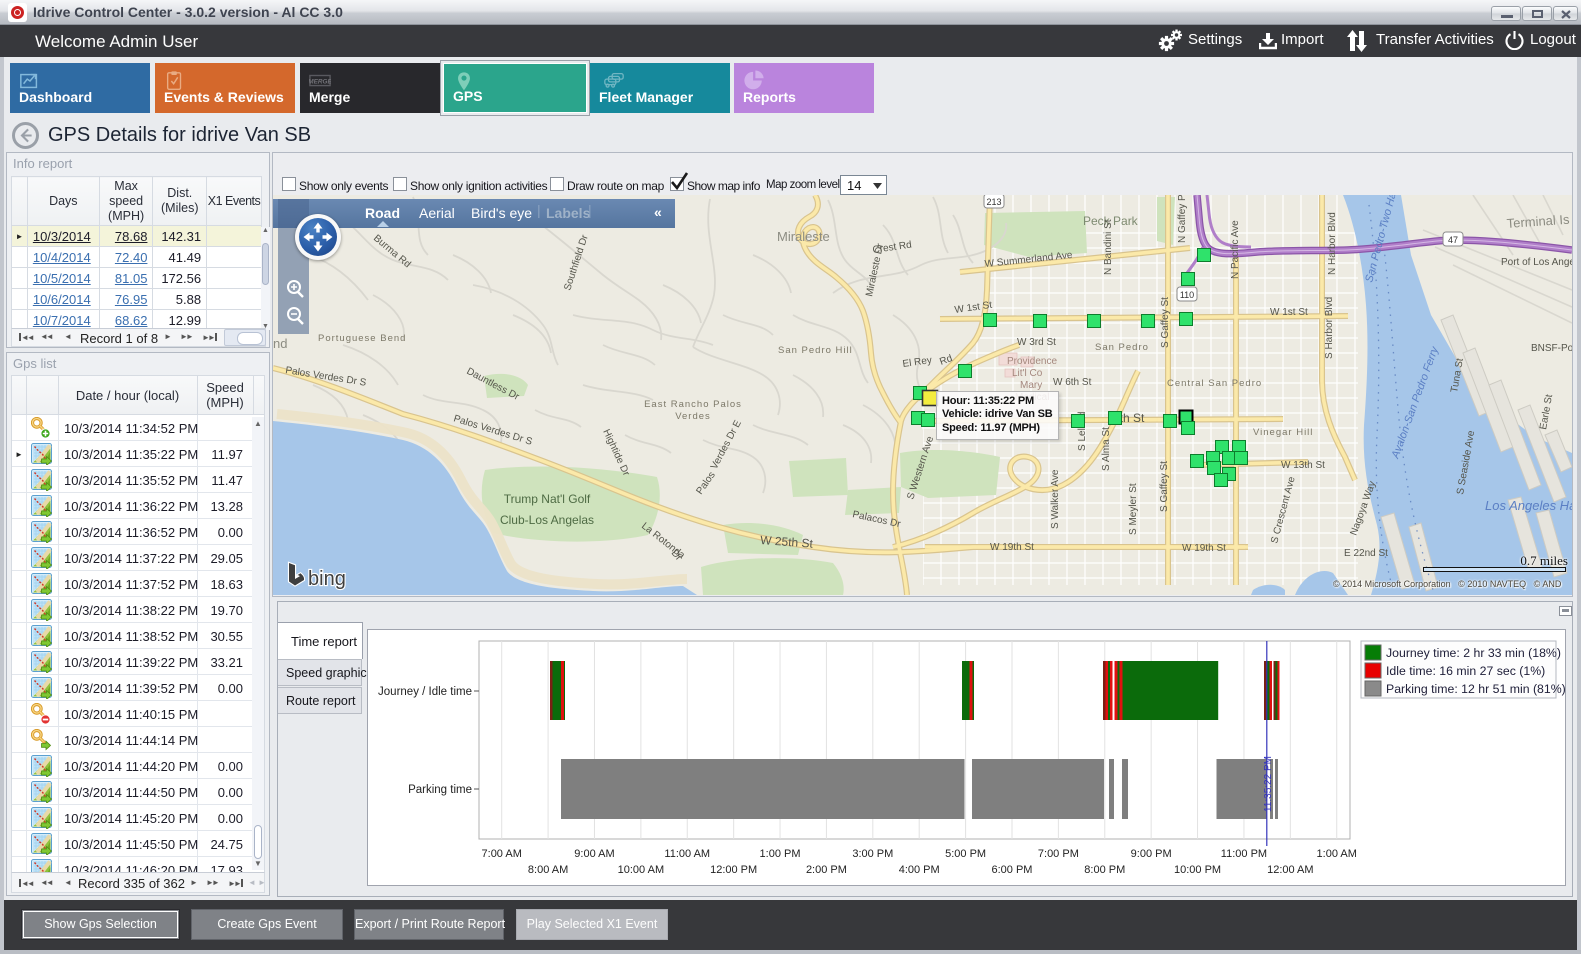 This screenshot has width=1581, height=954. What do you see at coordinates (1303, 465) in the screenshot?
I see `svg-text: W 13th St` at bounding box center [1303, 465].